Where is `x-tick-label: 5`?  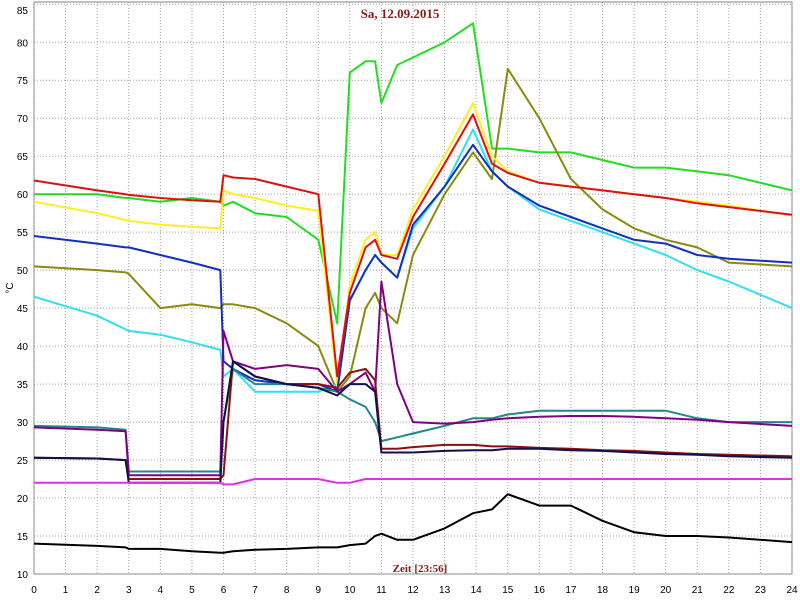 x-tick-label: 5 is located at coordinates (192, 590).